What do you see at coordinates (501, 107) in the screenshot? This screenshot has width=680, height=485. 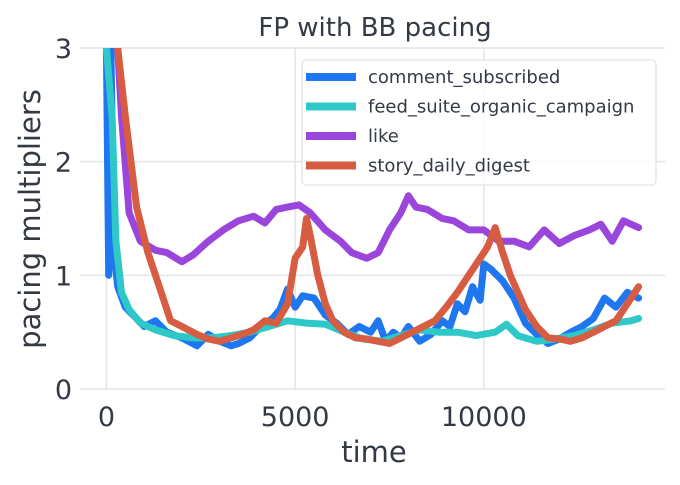 I see `legend-label-feed-suite-organic-campaign: feed_suite_organic_campaign` at bounding box center [501, 107].